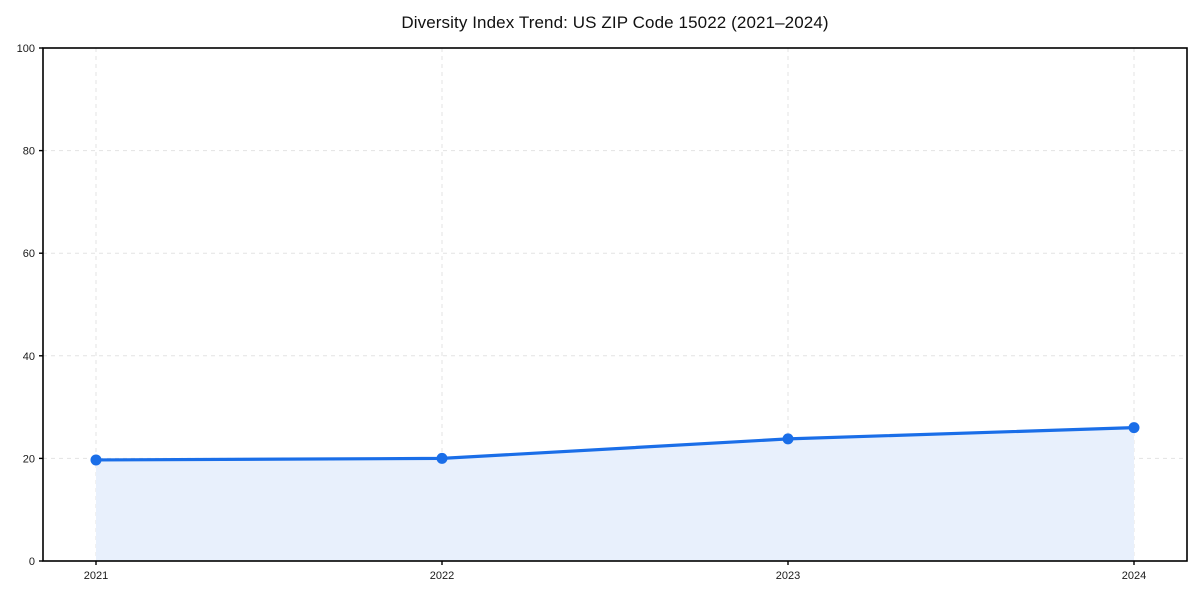 Image resolution: width=1200 pixels, height=600 pixels. Describe the element at coordinates (29, 152) in the screenshot. I see `y-tick-label: 80` at that location.